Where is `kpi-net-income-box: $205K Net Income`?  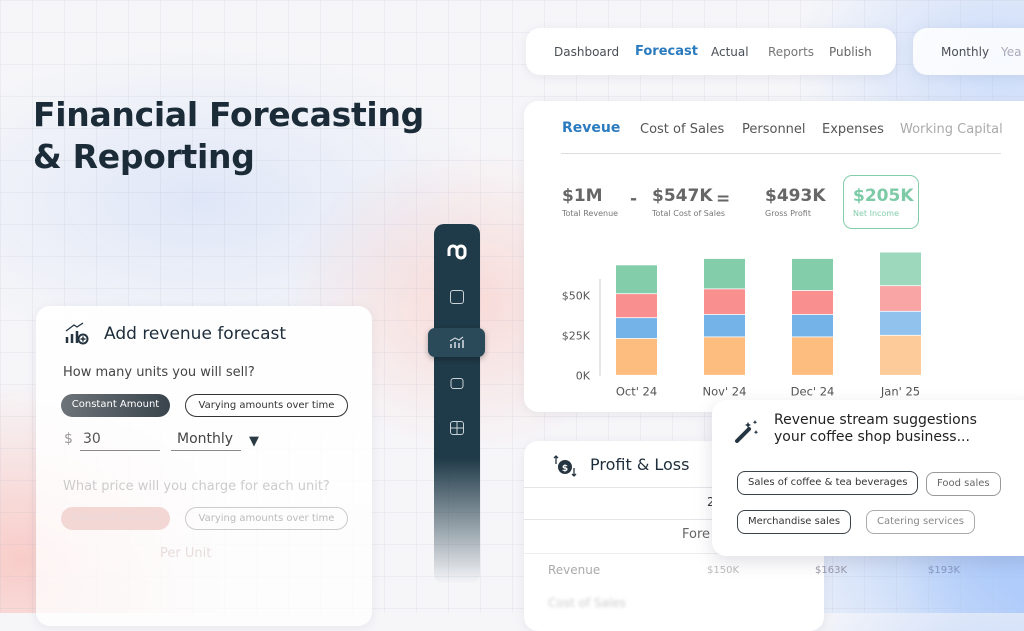
kpi-net-income-box: $205K Net Income is located at coordinates (881, 202).